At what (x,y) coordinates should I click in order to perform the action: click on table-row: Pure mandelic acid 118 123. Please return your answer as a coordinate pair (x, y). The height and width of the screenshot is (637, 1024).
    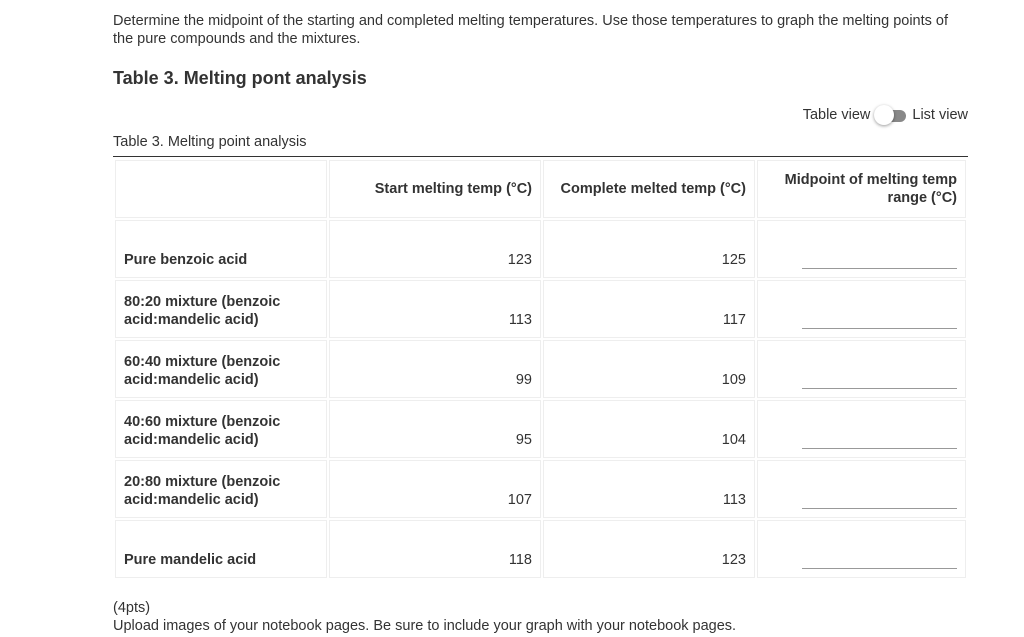
    Looking at the image, I should click on (540, 549).